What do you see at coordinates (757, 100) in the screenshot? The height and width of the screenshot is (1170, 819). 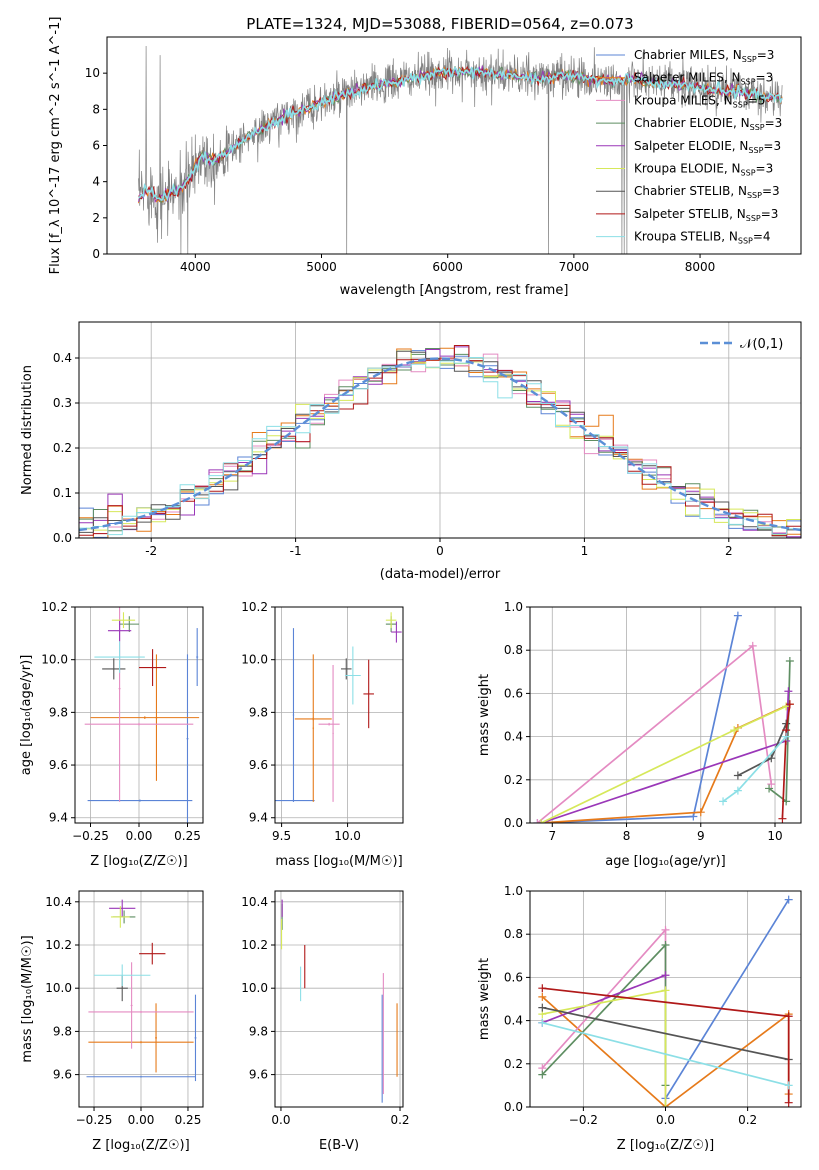 I see `legend-tail: =5` at bounding box center [757, 100].